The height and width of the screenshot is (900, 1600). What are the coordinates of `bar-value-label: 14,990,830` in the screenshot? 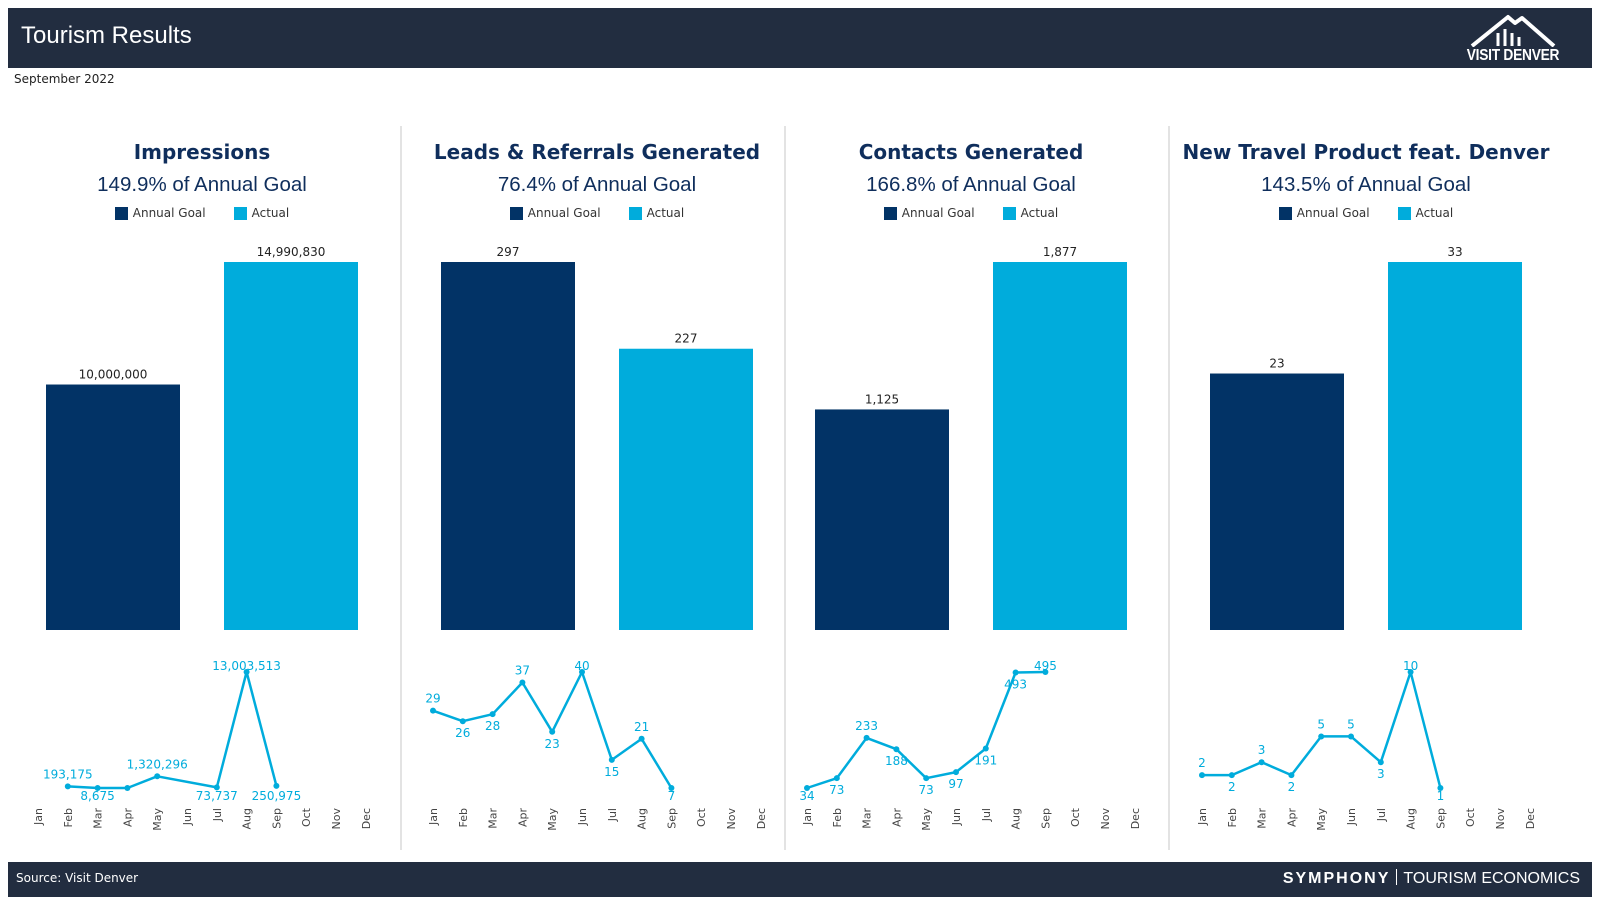 It's located at (291, 252).